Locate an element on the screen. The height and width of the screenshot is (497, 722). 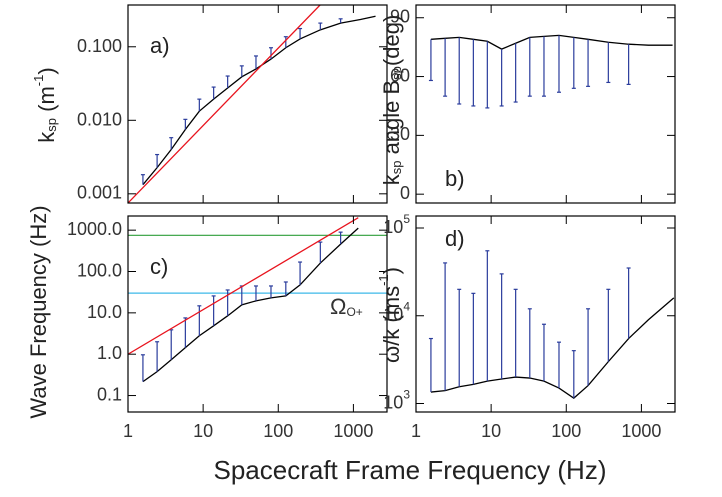
x-tick-label: 1000 is located at coordinates (641, 431).